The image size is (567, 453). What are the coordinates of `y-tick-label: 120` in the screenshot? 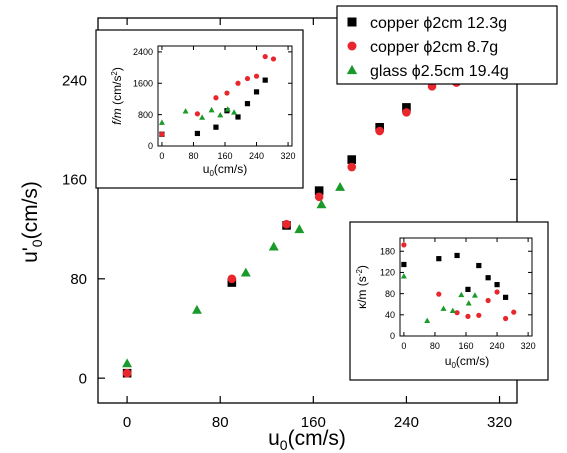 It's located at (387, 273).